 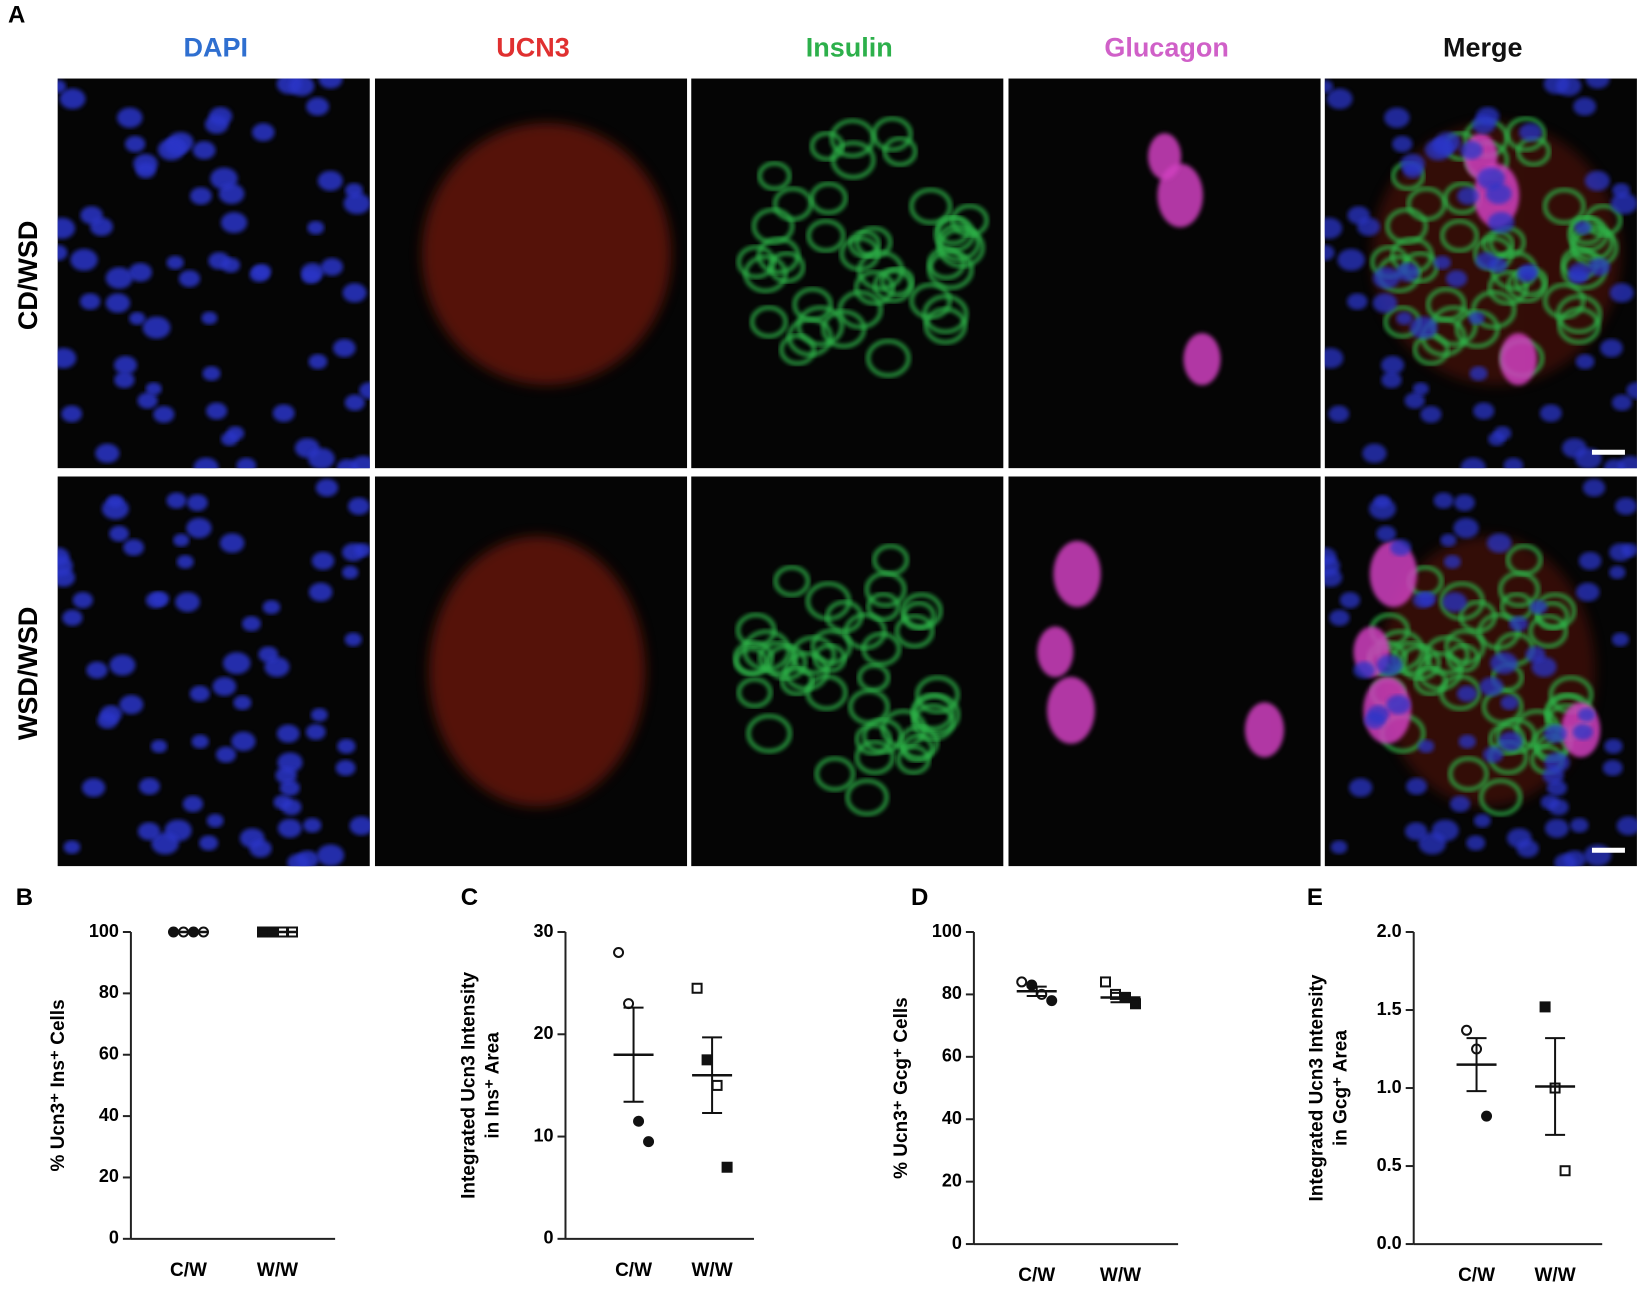 What do you see at coordinates (213, 671) in the screenshot?
I see `micrograph-bg` at bounding box center [213, 671].